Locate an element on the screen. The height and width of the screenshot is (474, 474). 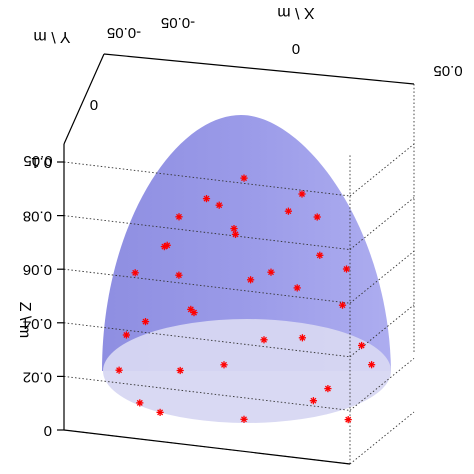
z-axis-label: Z \ m is located at coordinates (24, 320).